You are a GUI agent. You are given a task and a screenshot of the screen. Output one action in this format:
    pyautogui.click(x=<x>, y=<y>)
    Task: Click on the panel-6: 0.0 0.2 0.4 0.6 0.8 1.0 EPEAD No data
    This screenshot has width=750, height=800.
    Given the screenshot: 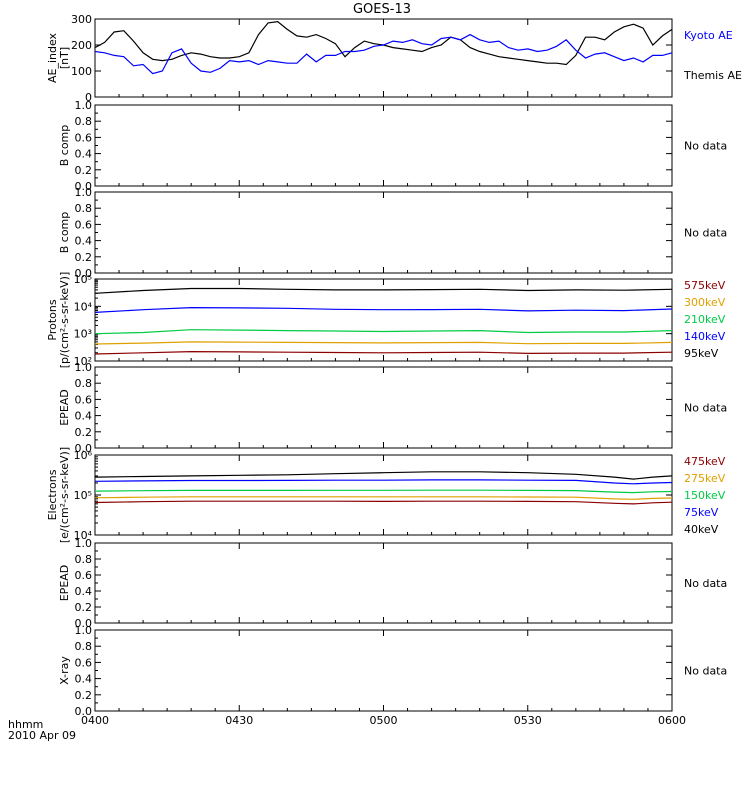 What is the action you would take?
    pyautogui.click(x=392, y=583)
    